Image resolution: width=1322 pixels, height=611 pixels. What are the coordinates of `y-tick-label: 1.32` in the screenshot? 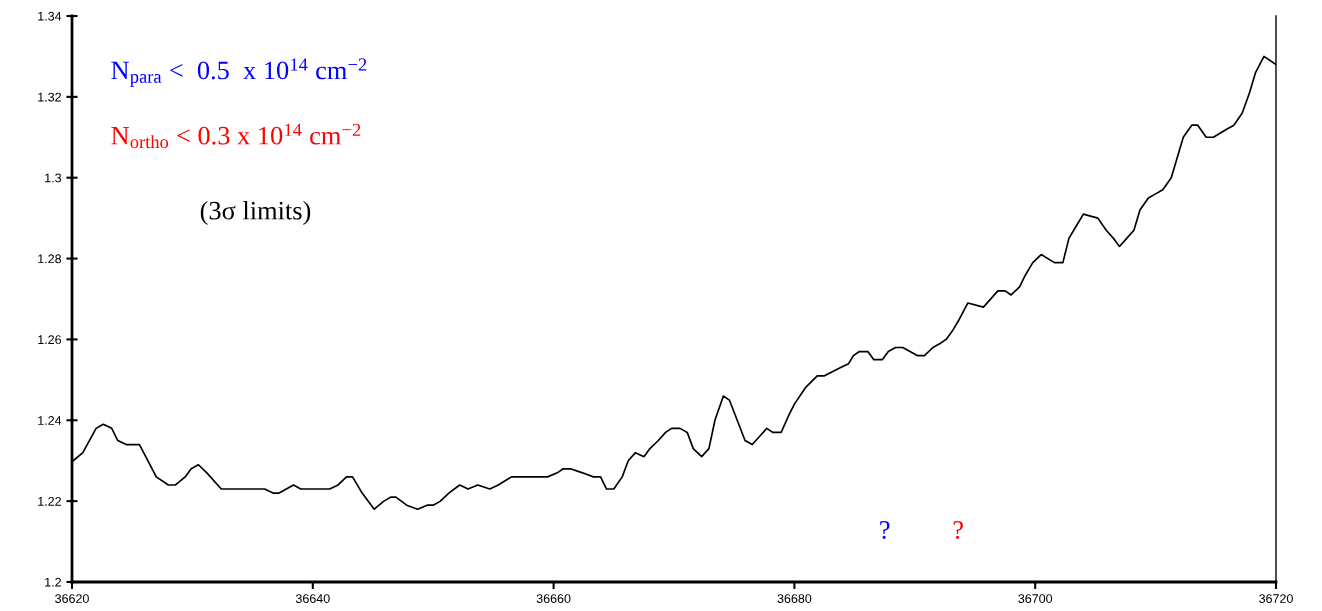 It's located at (49, 97).